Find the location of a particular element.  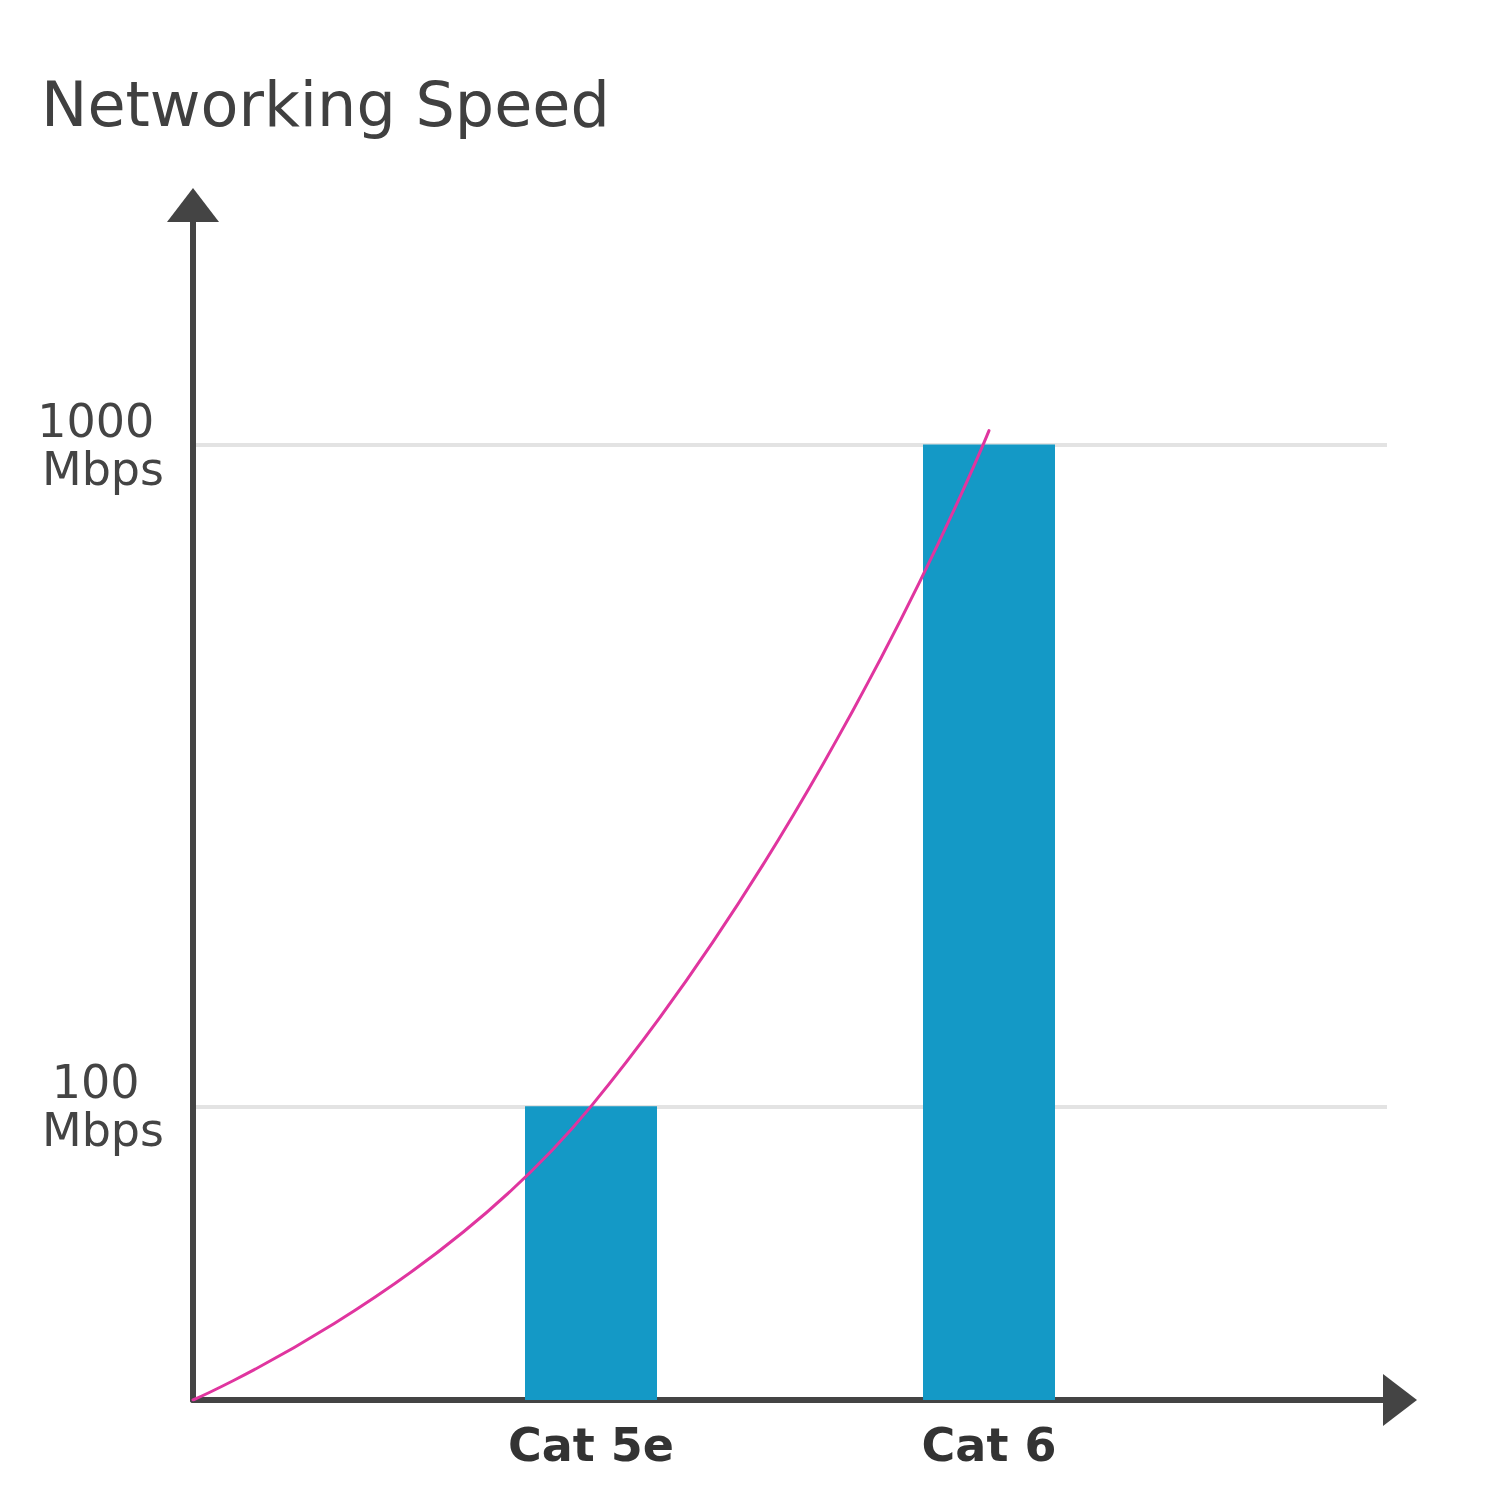

y-tick-label: 1000 Mbps is located at coordinates (103, 444).